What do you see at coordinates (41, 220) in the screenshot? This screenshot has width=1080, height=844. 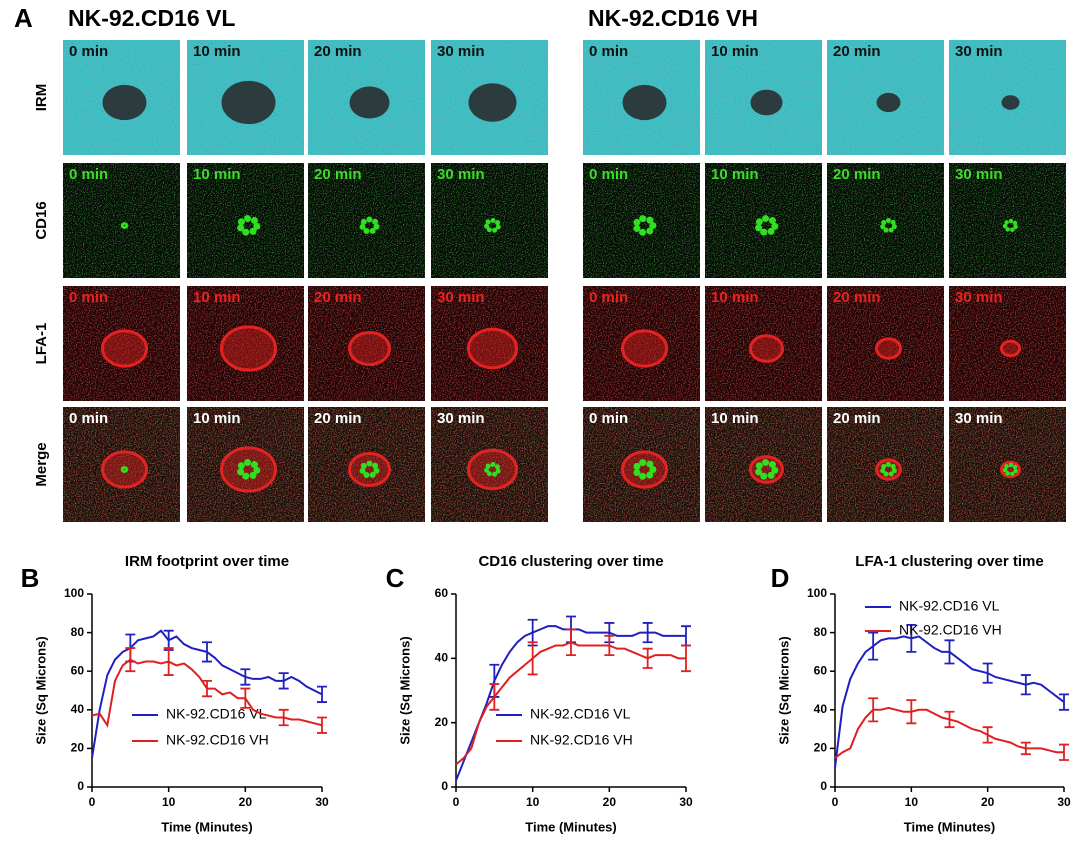 I see `row-label: CD16` at bounding box center [41, 220].